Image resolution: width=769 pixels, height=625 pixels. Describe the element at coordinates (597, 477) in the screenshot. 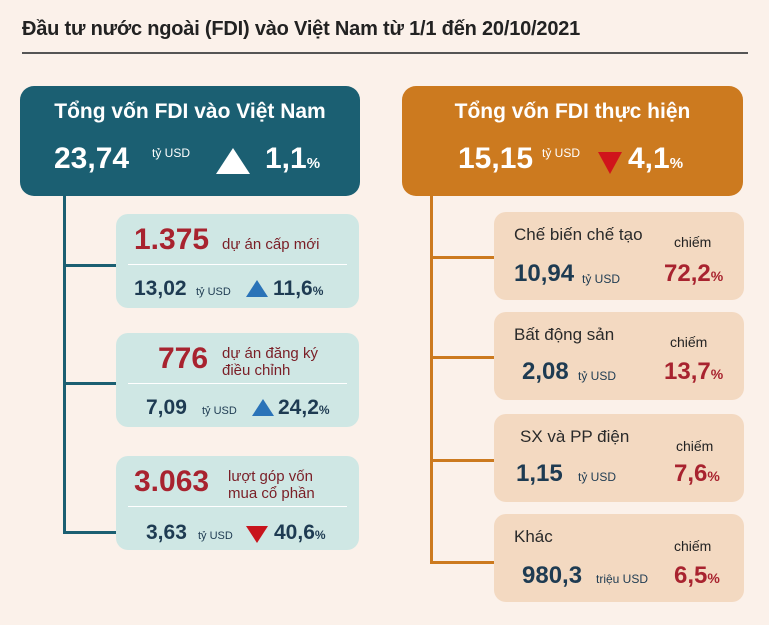

I see `power-unit: tỷ USD` at that location.